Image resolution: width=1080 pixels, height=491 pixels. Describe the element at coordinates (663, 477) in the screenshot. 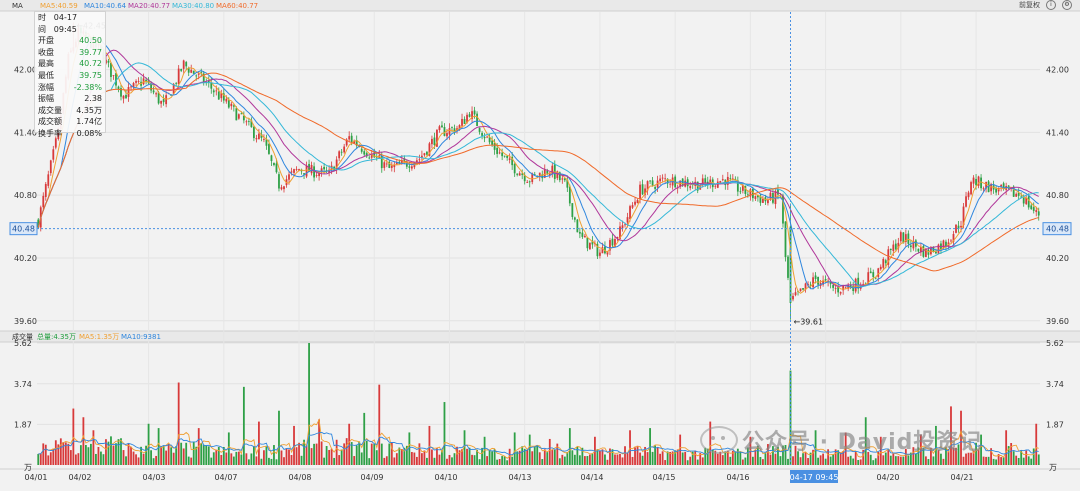

I see `x-tick-label: 04/15` at that location.